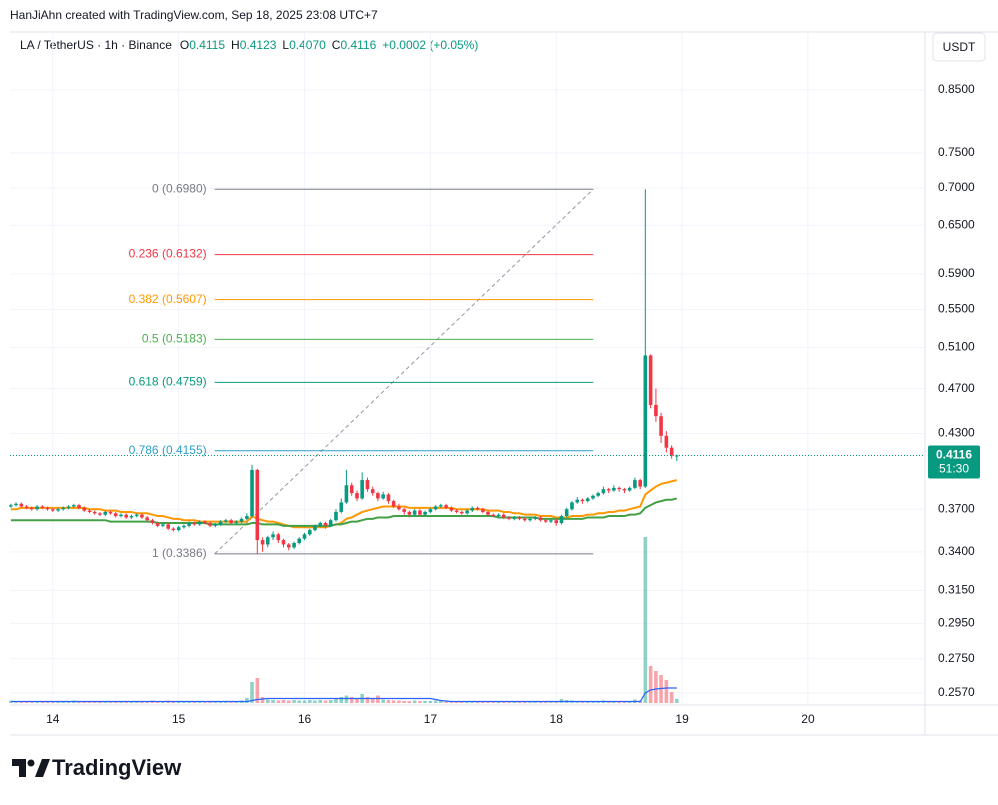  Describe the element at coordinates (235, 45) in the screenshot. I see `ohlc-key: H` at that location.